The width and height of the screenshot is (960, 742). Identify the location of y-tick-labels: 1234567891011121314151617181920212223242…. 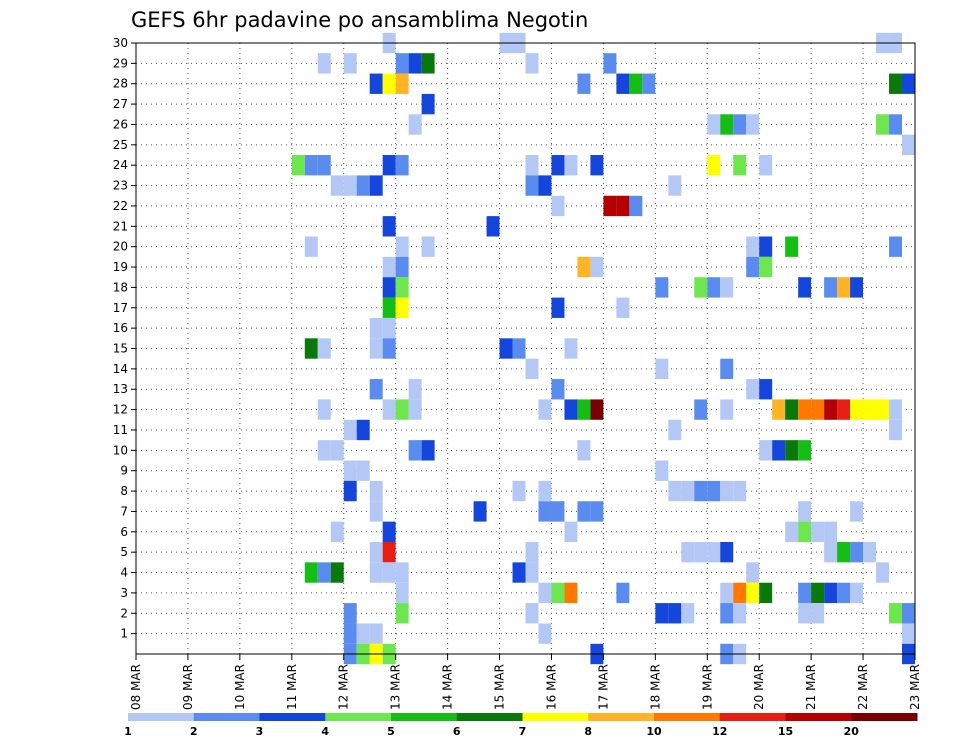
(124, 338).